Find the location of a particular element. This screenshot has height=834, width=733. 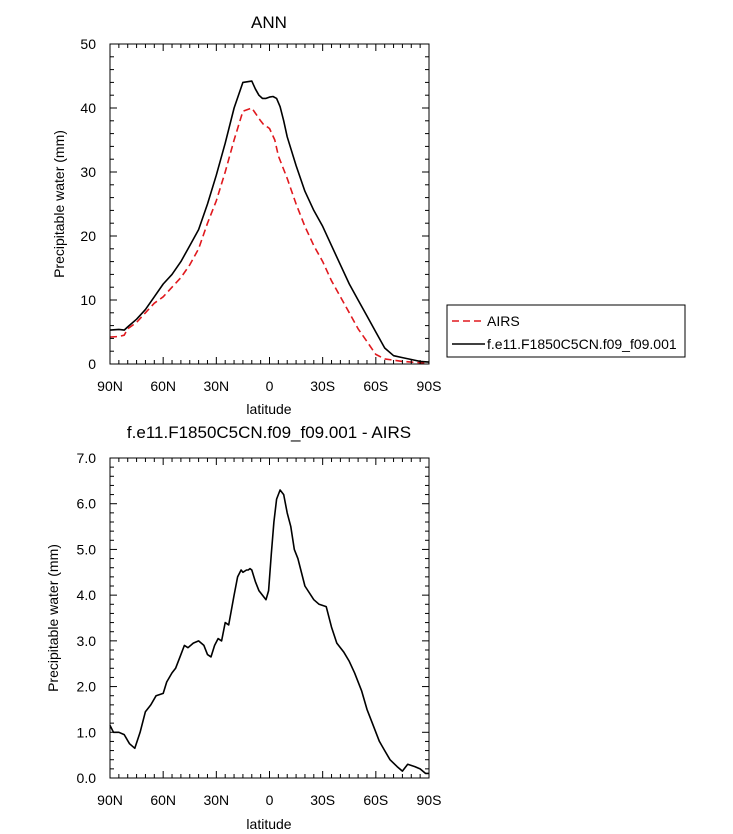

y-tick-label: 50 is located at coordinates (88, 44).